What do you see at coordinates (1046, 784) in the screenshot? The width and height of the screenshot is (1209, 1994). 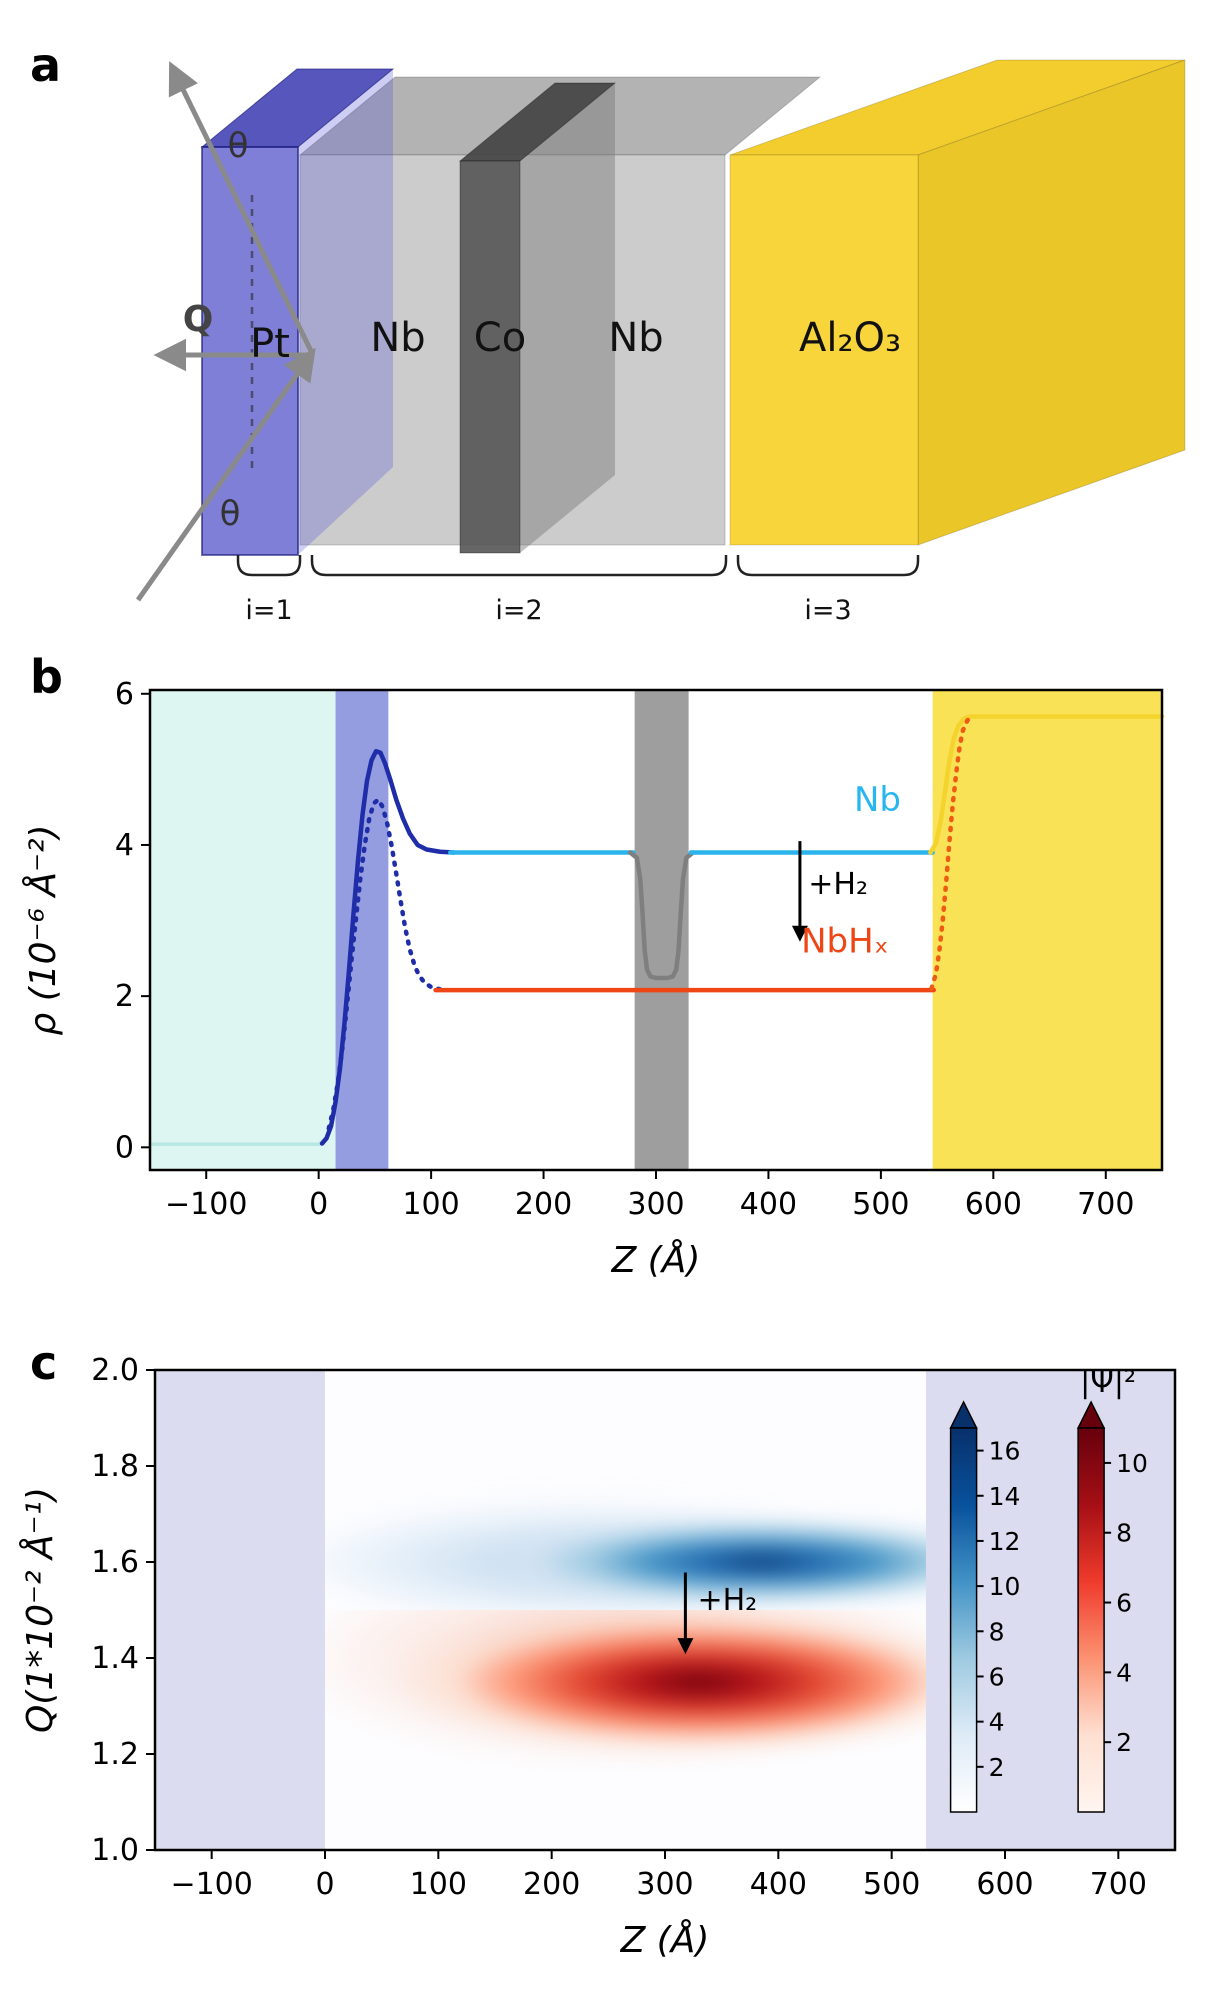 I see `series-Nb-substrate-rise` at bounding box center [1046, 784].